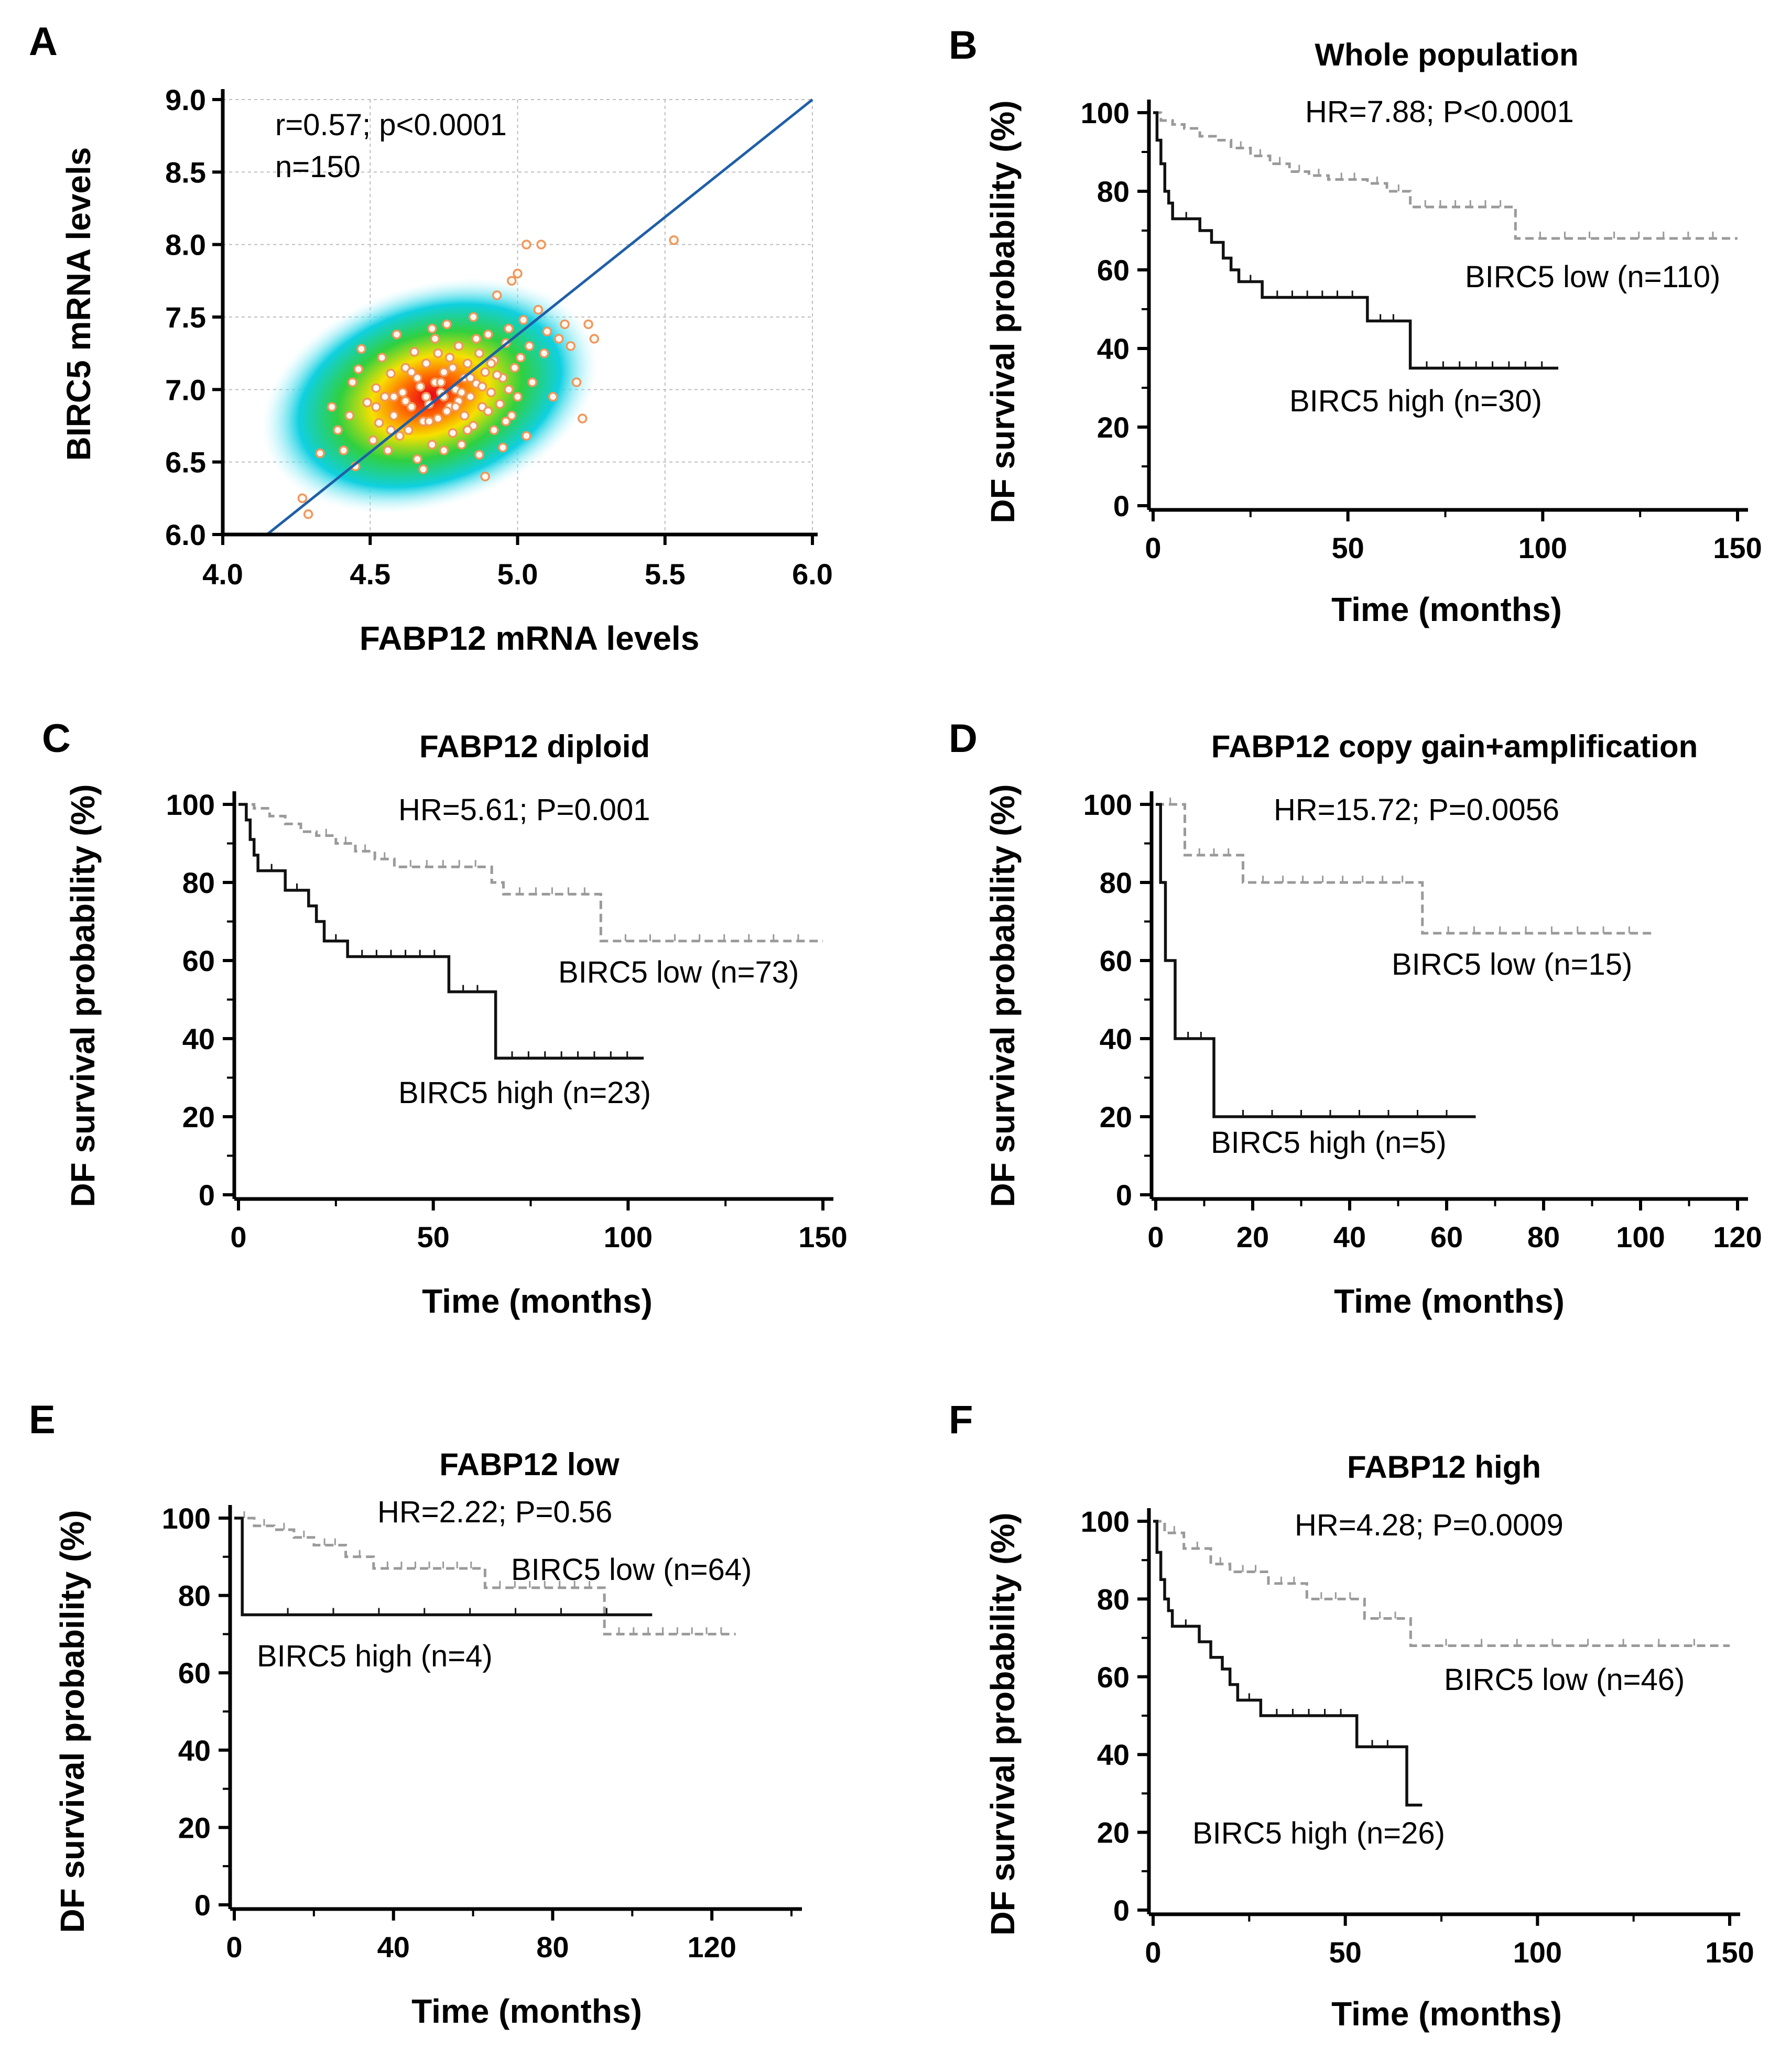  Describe the element at coordinates (530, 638) in the screenshot. I see `x-axis-title: FABP12 mRNA levels` at that location.